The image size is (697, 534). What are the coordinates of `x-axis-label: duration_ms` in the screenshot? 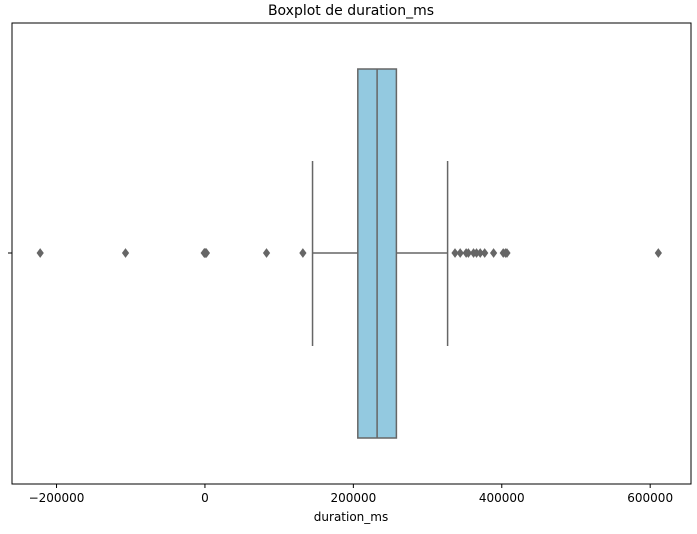 It's located at (351, 517).